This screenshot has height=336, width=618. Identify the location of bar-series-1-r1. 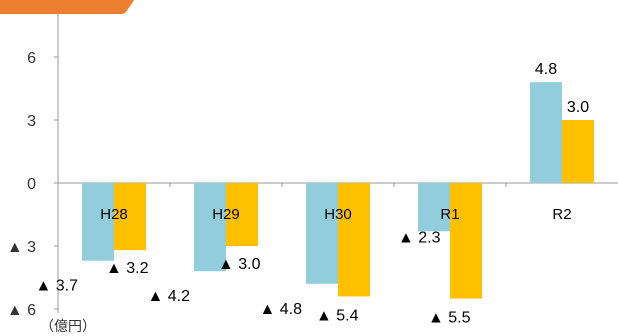
(434, 207).